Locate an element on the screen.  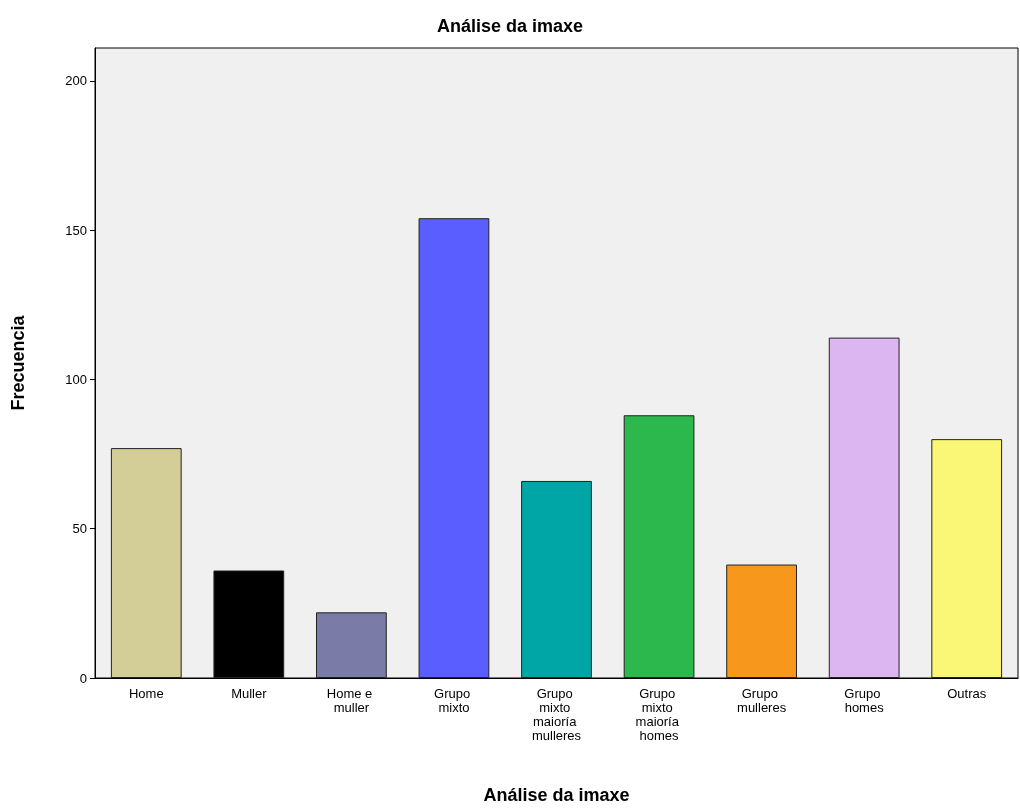
x-tick-label: Grupo mixto is located at coordinates (454, 700).